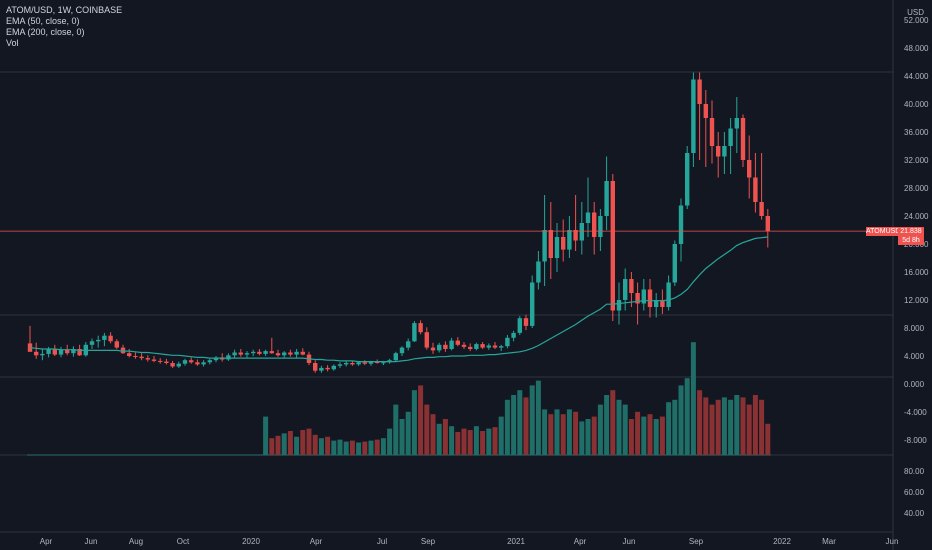 The image size is (932, 550). Describe the element at coordinates (916, 216) in the screenshot. I see `y-tick-label: 24.000` at that location.